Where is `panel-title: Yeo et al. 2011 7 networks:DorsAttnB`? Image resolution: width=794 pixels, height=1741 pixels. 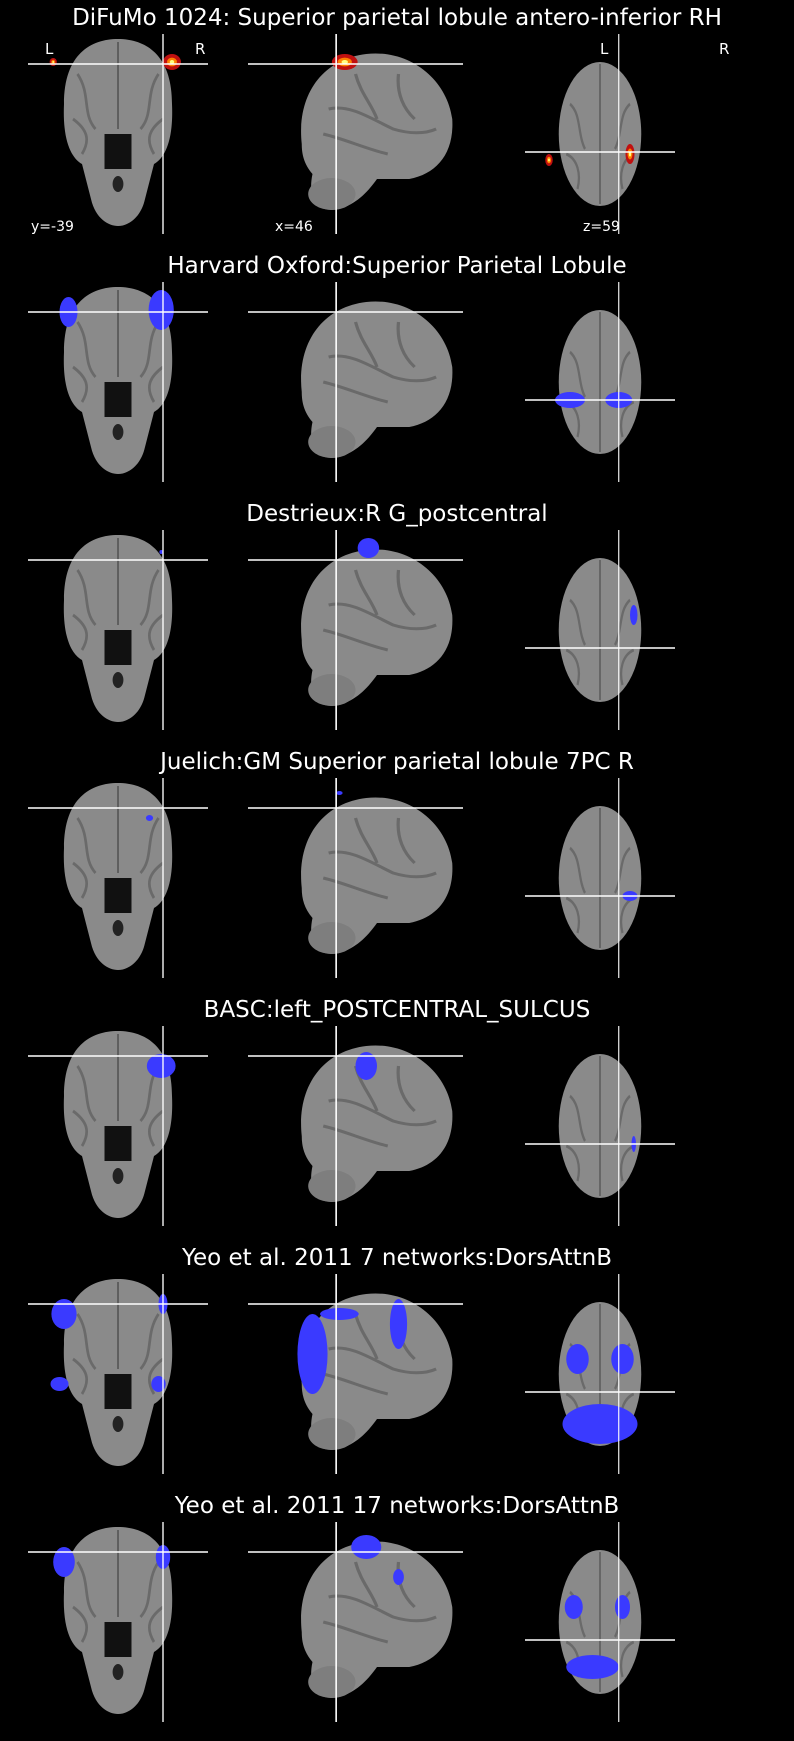
panel-title: Yeo et al. 2011 7 networks:DorsAttnB is located at coordinates (397, 1258).